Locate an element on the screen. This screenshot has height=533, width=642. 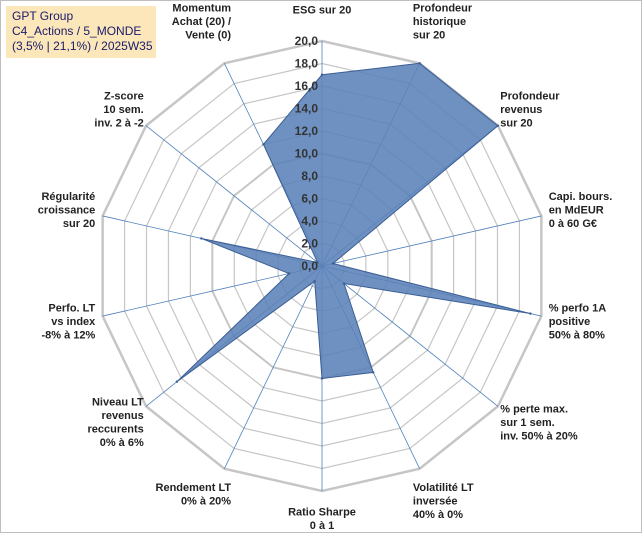
radar-tick-labels: 0,0 2,0 4,0 6,0 8,0 10,0 12,0 14,0 16,0 18,0 20,0 is located at coordinates (307, 153).